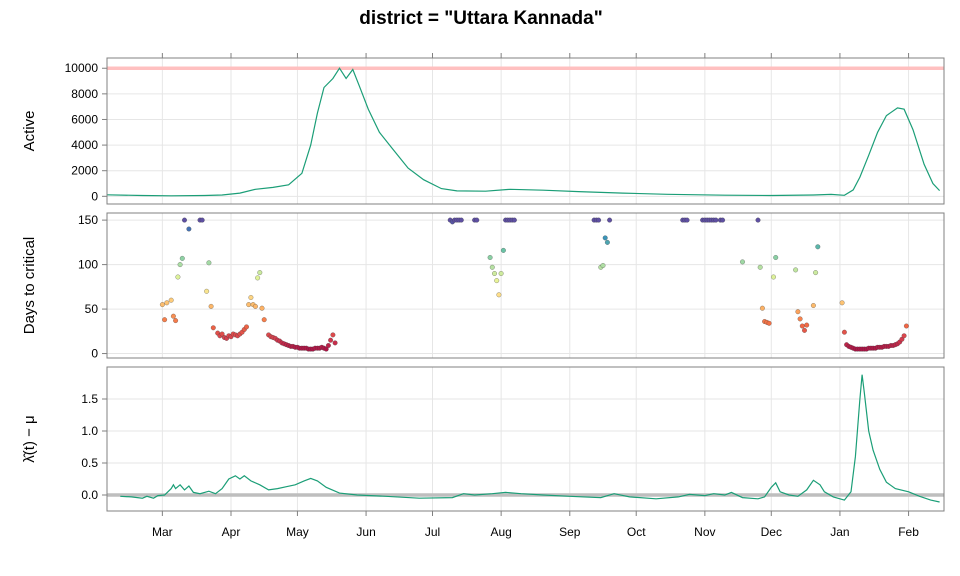 Image resolution: width=960 pixels, height=576 pixels. Describe the element at coordinates (162, 532) in the screenshot. I see `x-tick-label: Mar` at that location.